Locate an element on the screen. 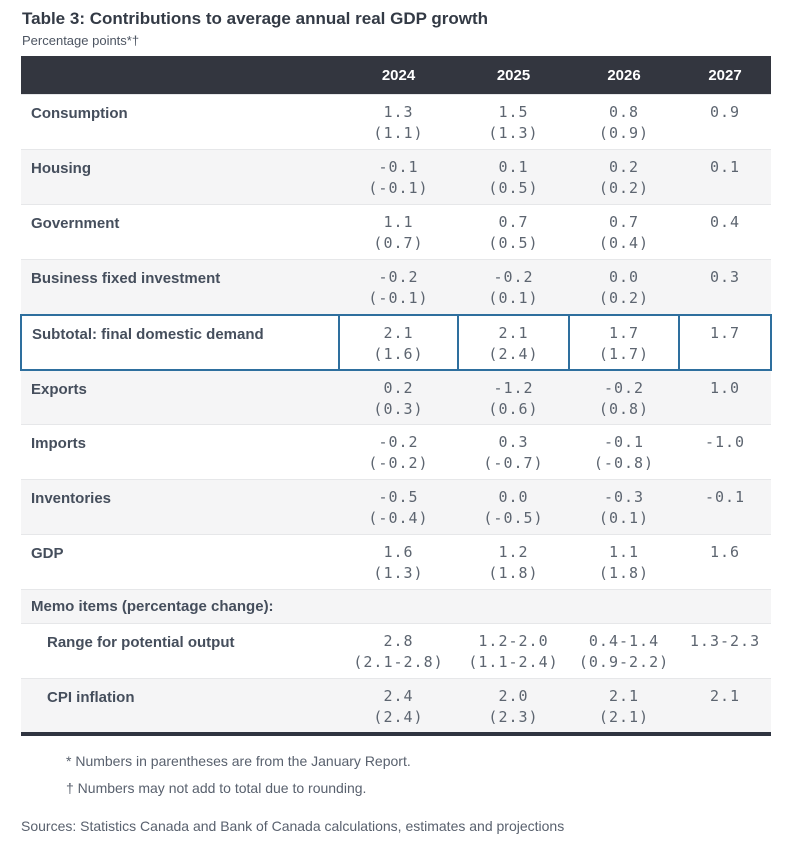 This screenshot has width=787, height=843. value-january-report: (0.1) is located at coordinates (513, 298).